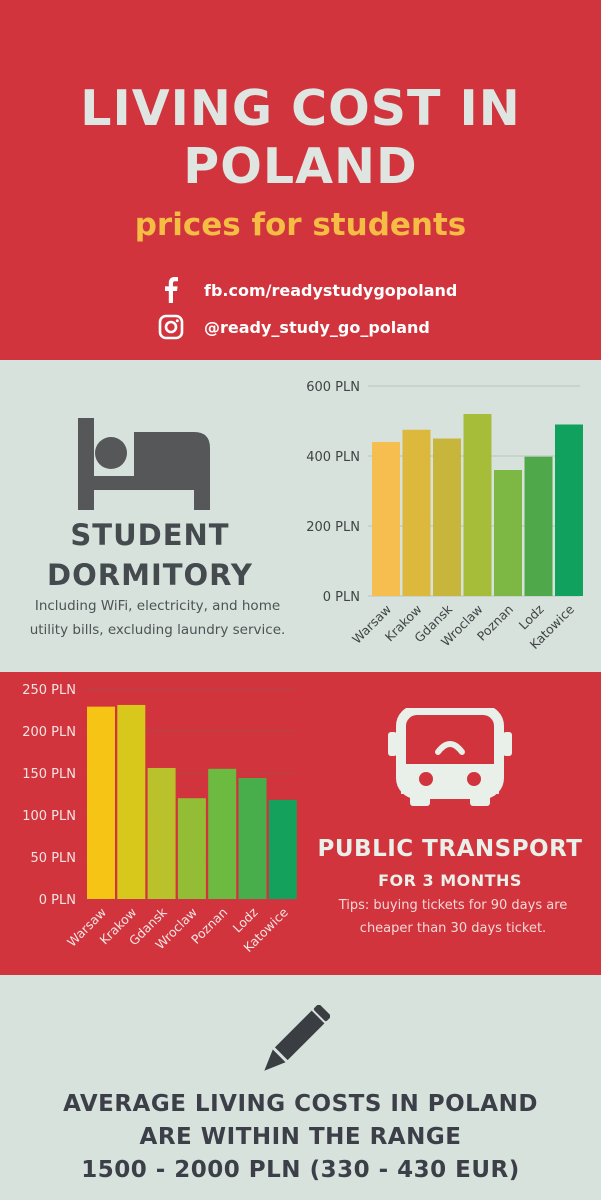 This screenshot has height=1200, width=601. What do you see at coordinates (453, 928) in the screenshot?
I see `transport-tip-line-2: cheaper than 30 days ticket.` at bounding box center [453, 928].